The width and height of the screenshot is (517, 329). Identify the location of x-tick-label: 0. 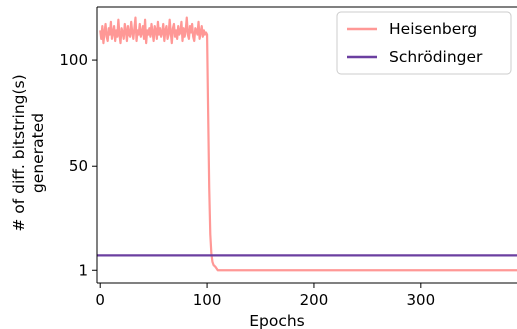
(100, 300).